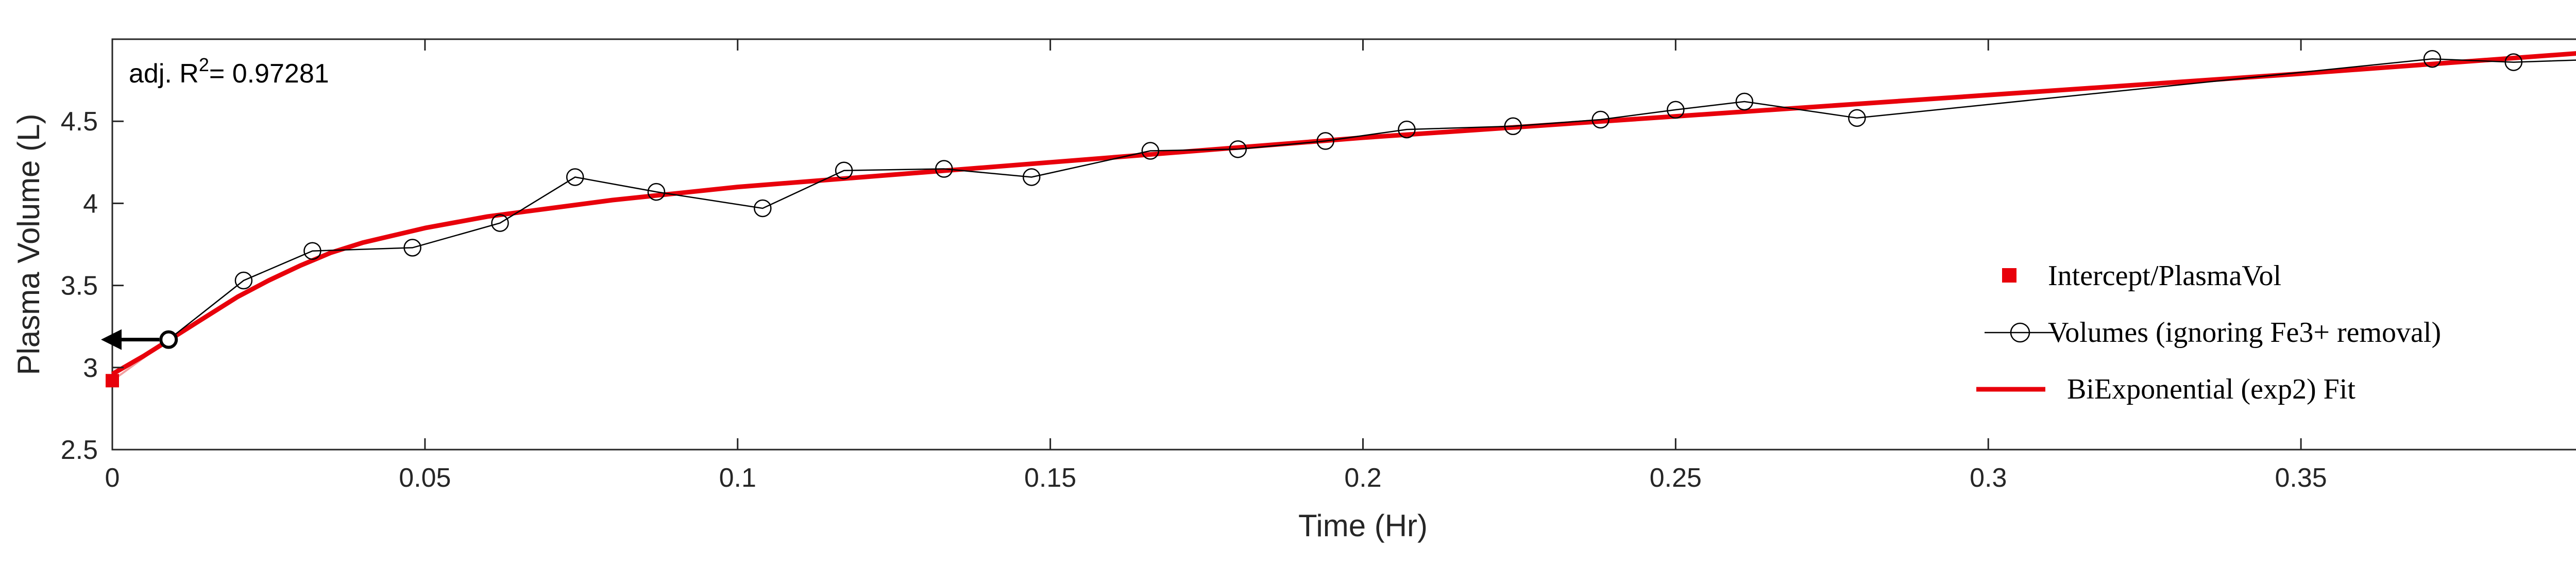  I want to click on y-tick-label: 4.5, so click(79, 122).